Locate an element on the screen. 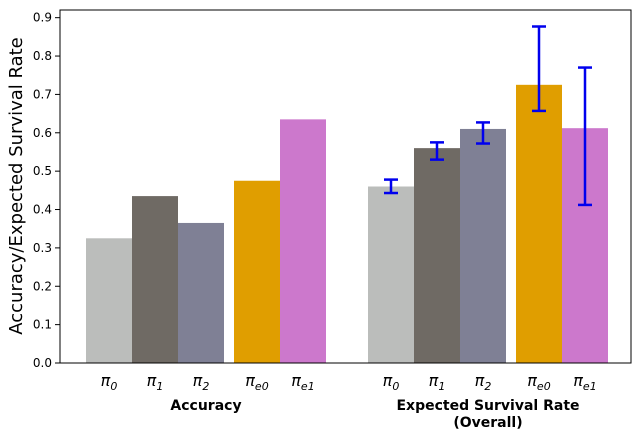 Image resolution: width=641 pixels, height=445 pixels. y-tick-label: 0.1 is located at coordinates (42, 325).